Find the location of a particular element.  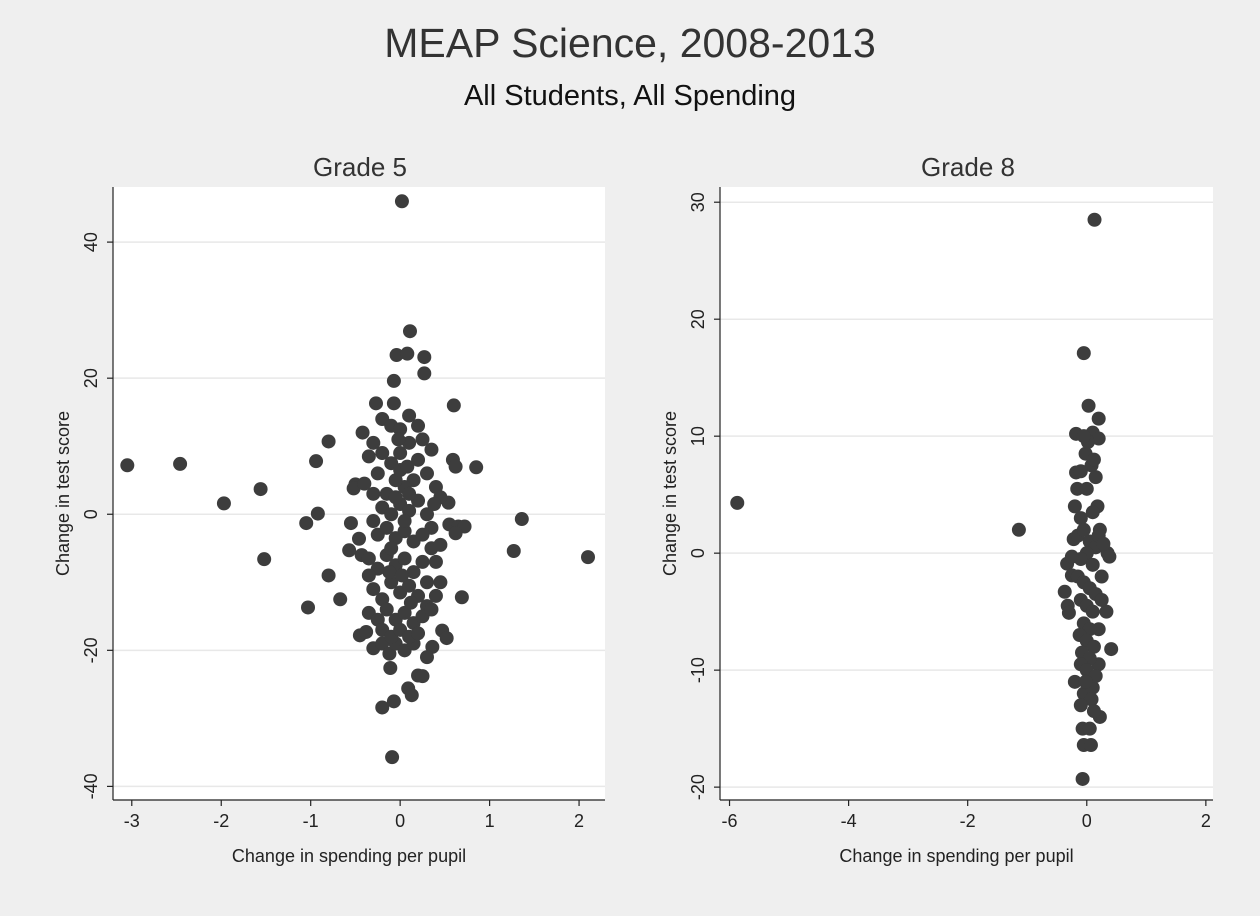

x-axis-label: Change in spending per pupil is located at coordinates (349, 856).